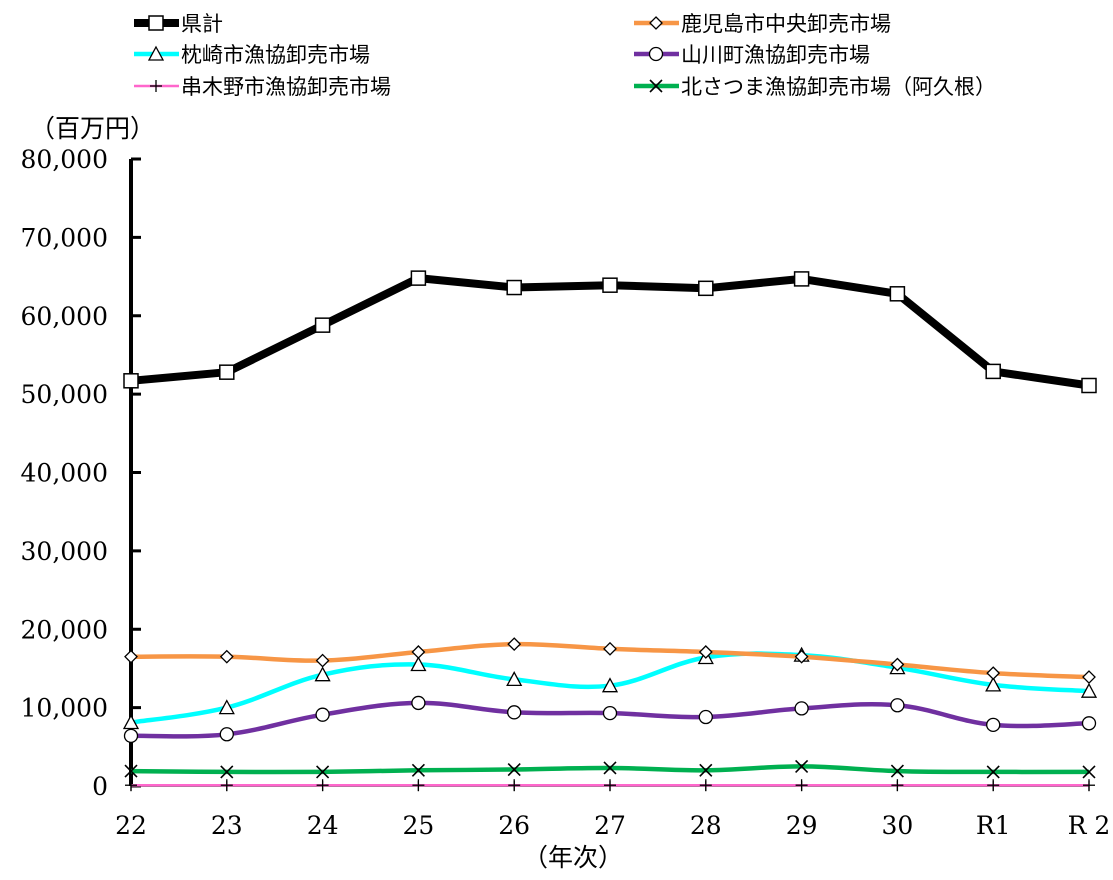 The height and width of the screenshot is (880, 1113). I want to click on x-tick-label: 26, so click(514, 825).